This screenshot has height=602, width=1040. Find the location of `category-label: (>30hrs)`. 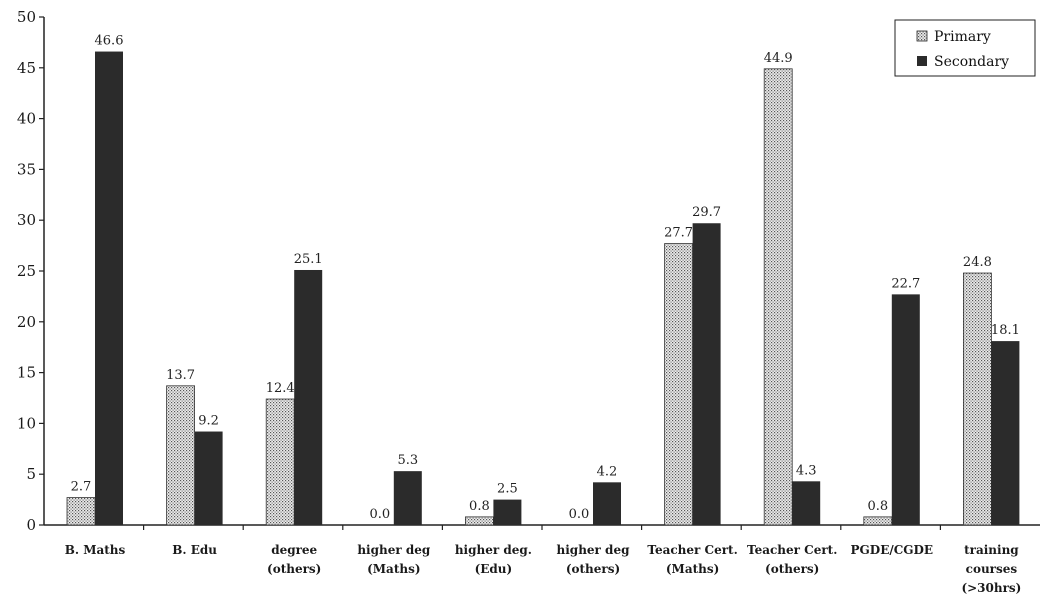

category-label: (>30hrs) is located at coordinates (991, 588).